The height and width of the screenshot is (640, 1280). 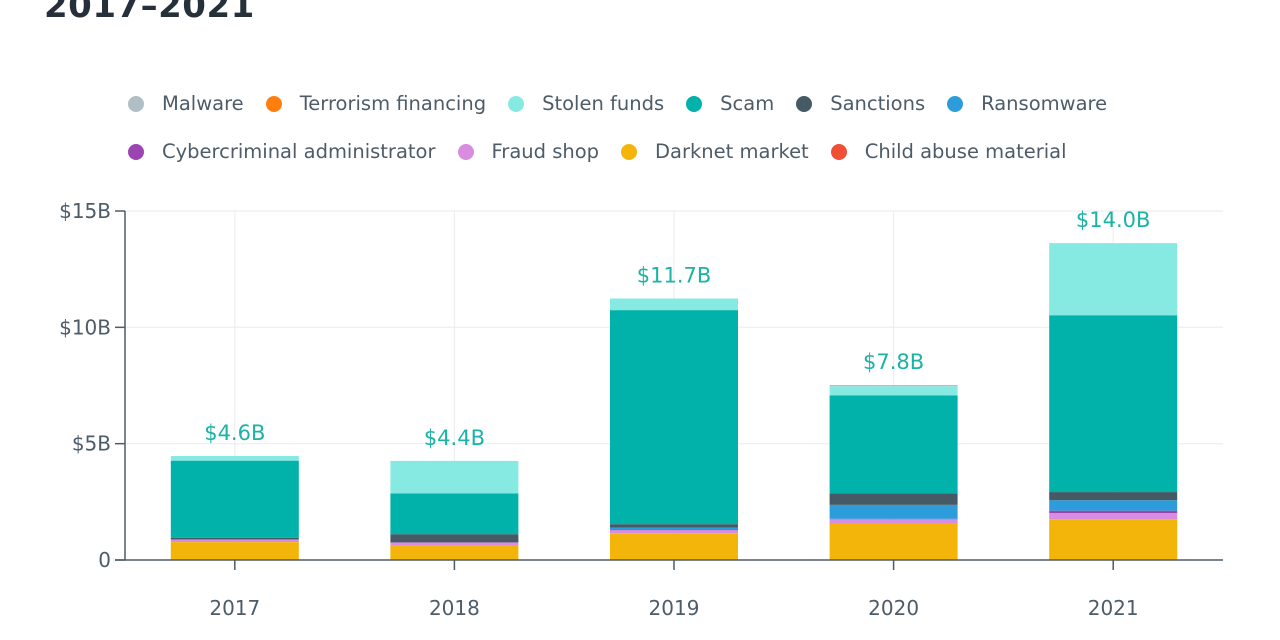 I want to click on bar-total-label: $7.8B, so click(x=893, y=362).